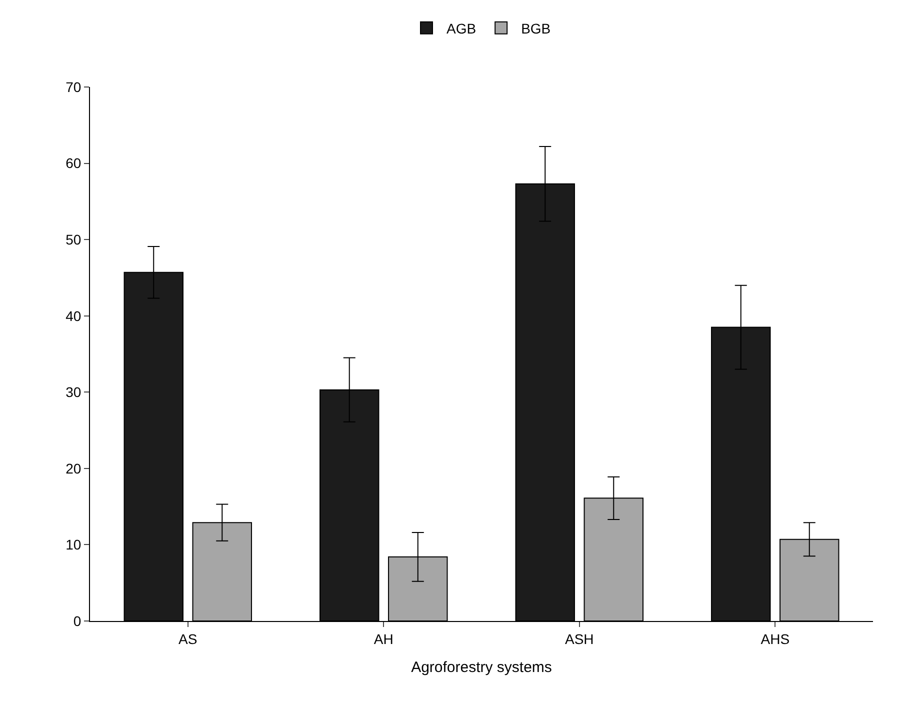 The image size is (913, 711). Describe the element at coordinates (74, 468) in the screenshot. I see `y-tick-label: 20` at that location.